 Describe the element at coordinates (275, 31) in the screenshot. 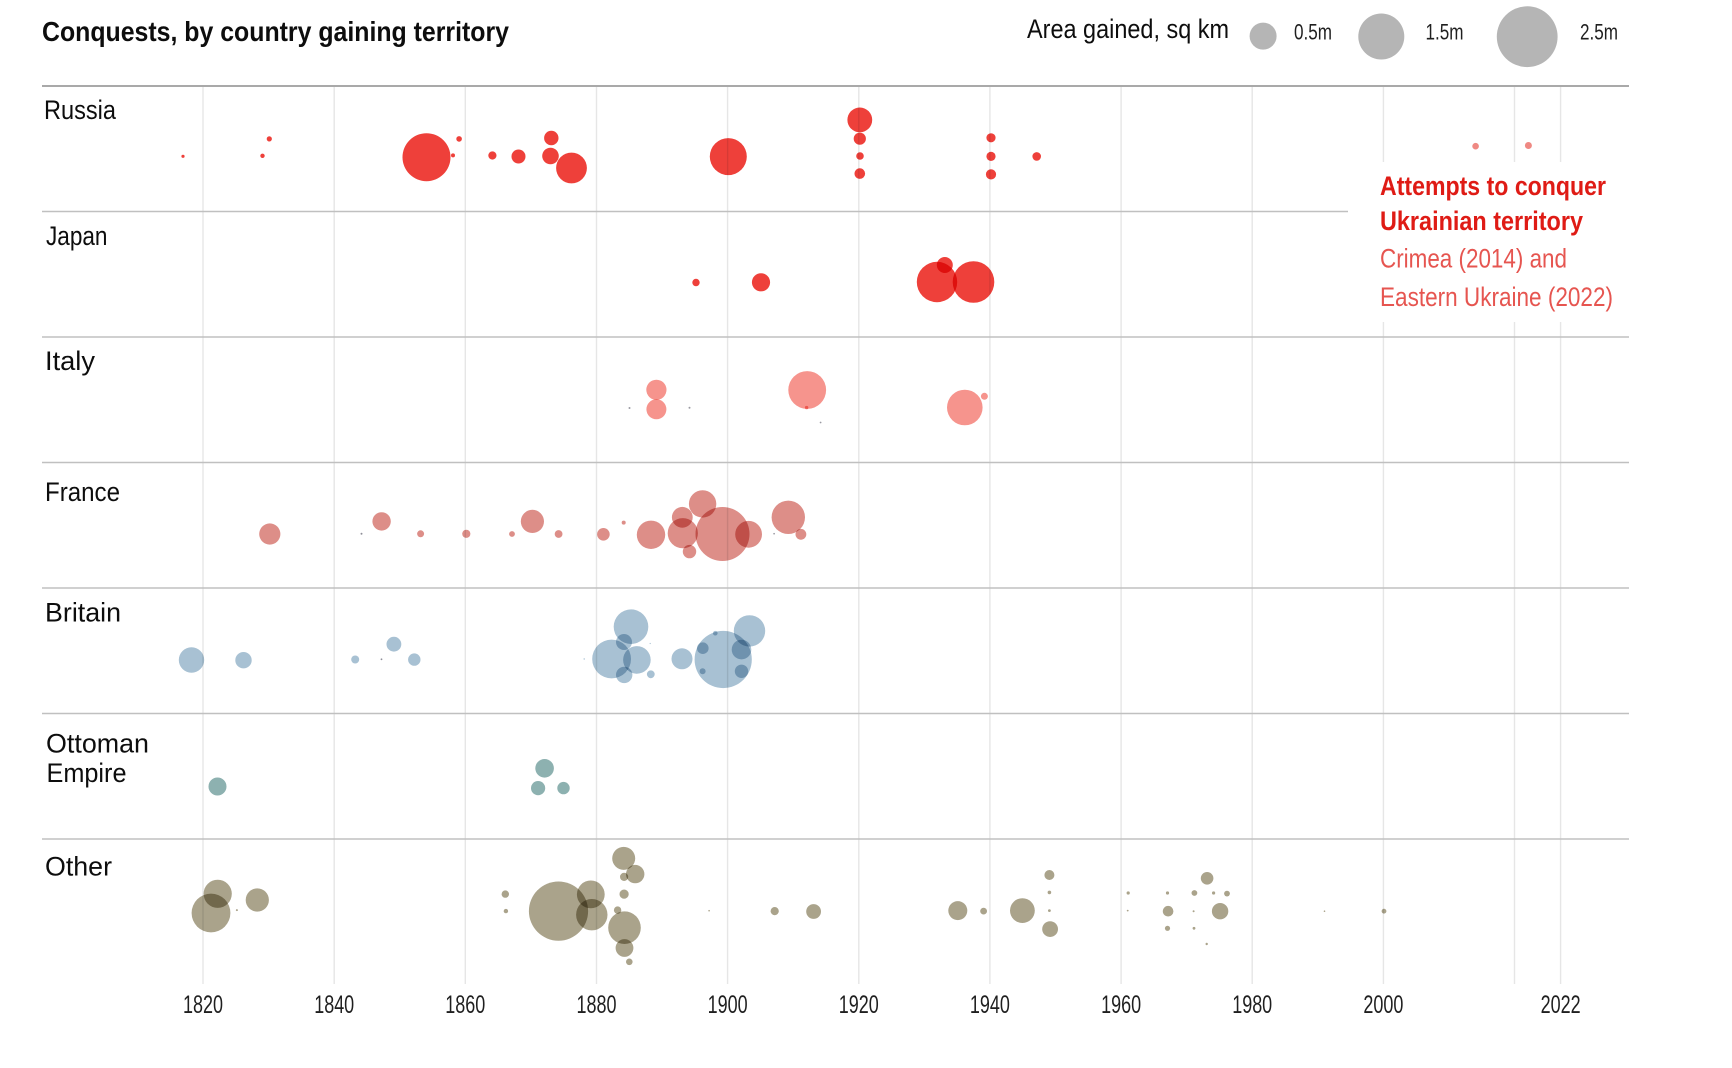

I see `svg-text:Conquests, by country gaining: Conquests, by country gaining territory` at that location.